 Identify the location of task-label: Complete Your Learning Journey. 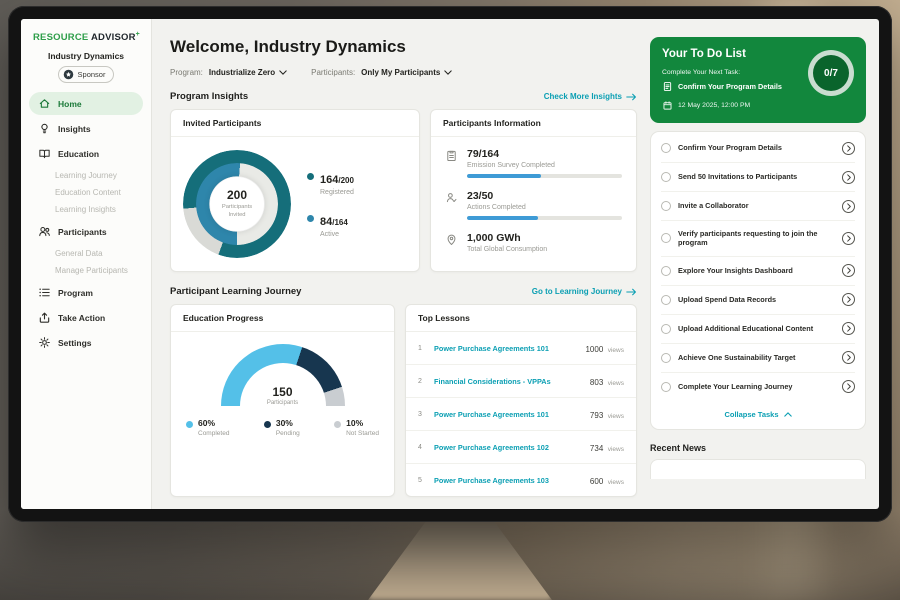
(735, 386).